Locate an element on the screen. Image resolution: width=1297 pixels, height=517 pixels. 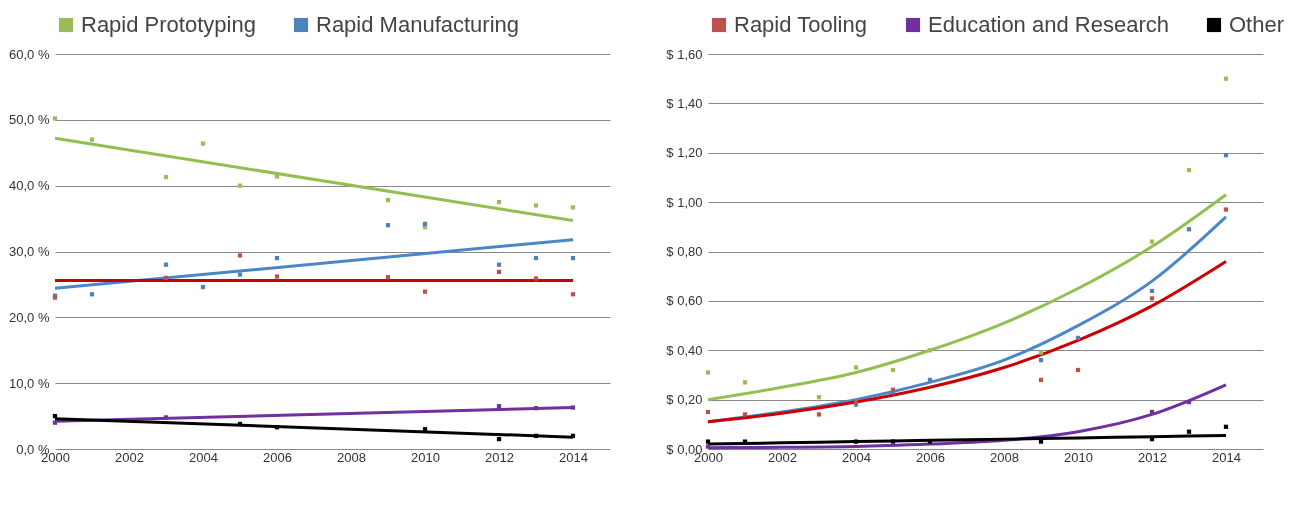
legend-label: Education and Research is located at coordinates (1048, 24).